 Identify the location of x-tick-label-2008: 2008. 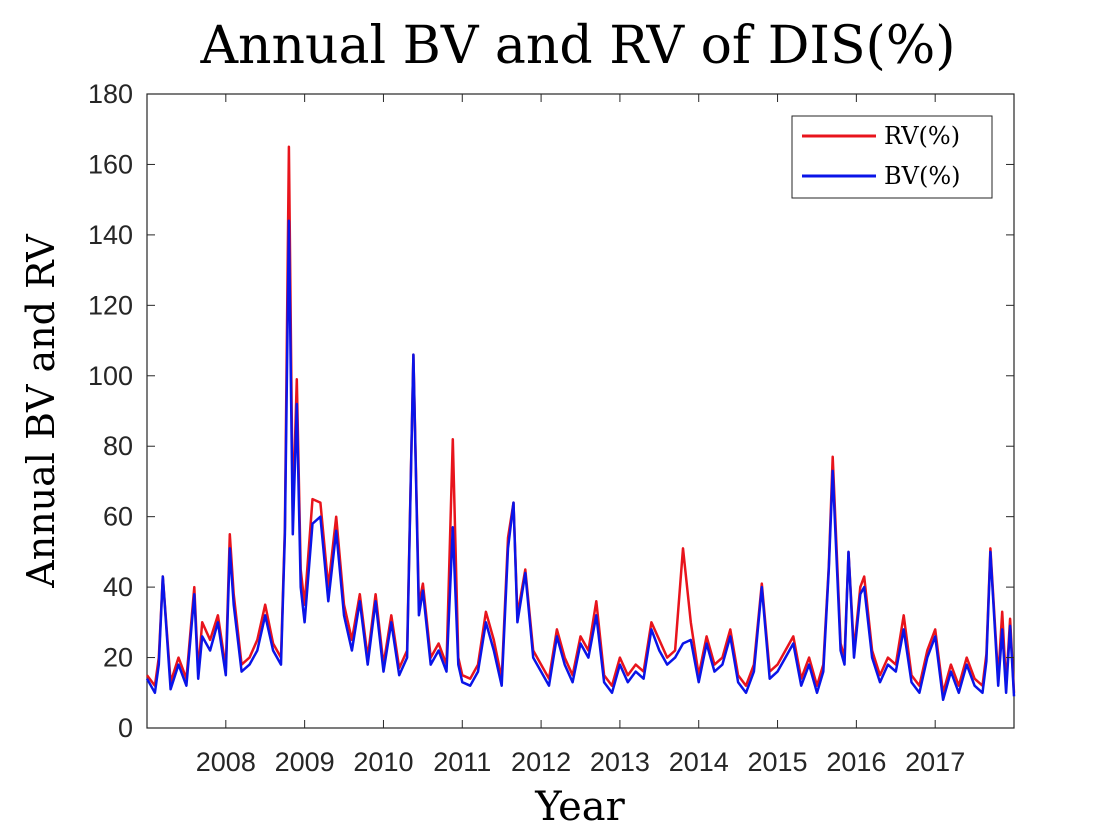
(226, 762).